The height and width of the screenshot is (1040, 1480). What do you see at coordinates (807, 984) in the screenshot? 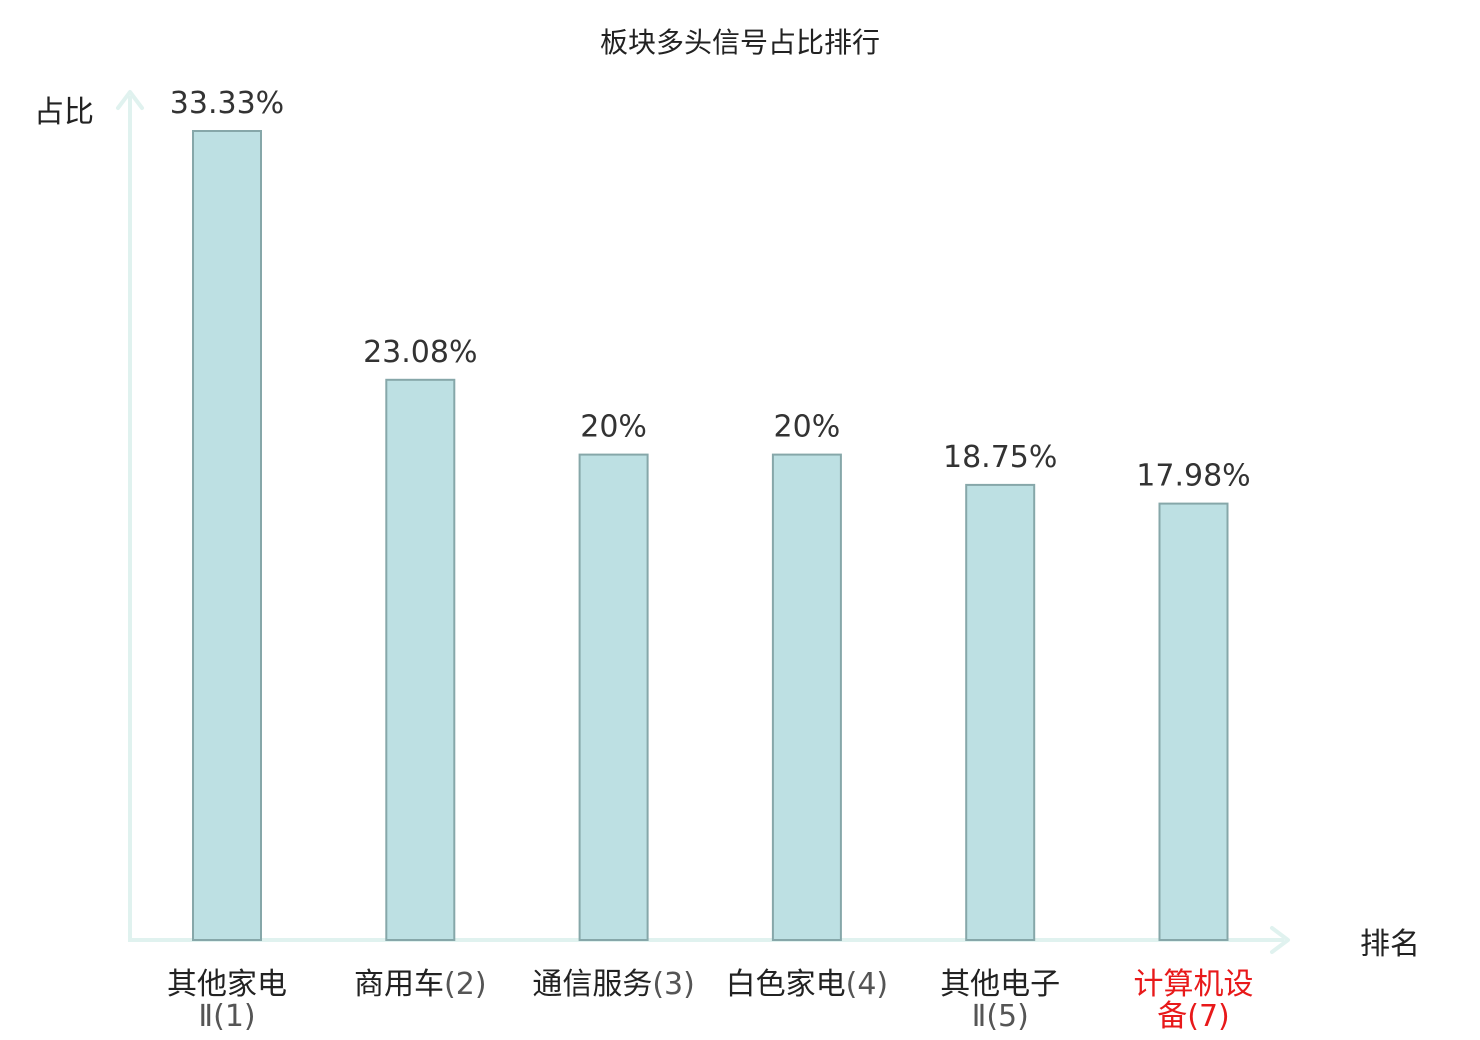
I see `category-label: 白色家电(4)` at bounding box center [807, 984].